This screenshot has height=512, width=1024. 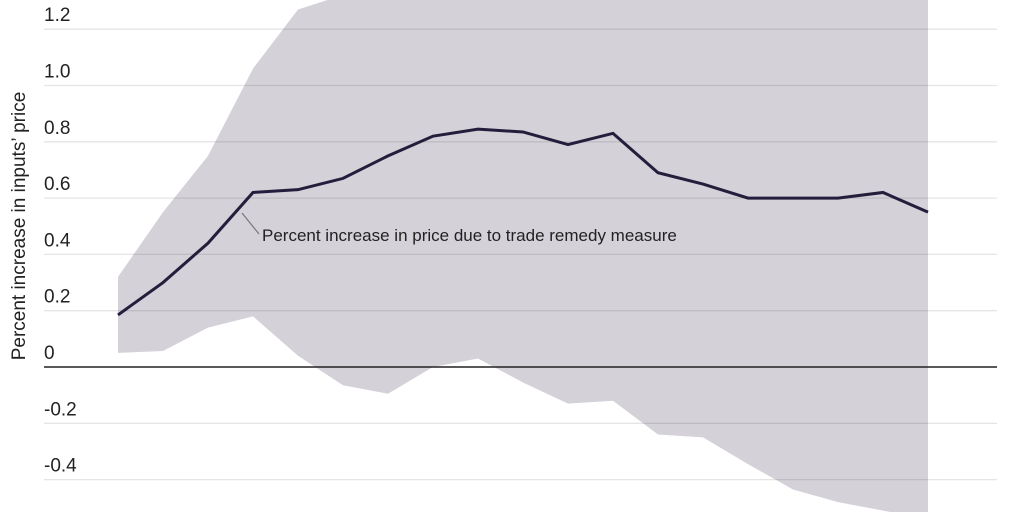 What do you see at coordinates (57, 72) in the screenshot?
I see `y-tick-label: 1.0` at bounding box center [57, 72].